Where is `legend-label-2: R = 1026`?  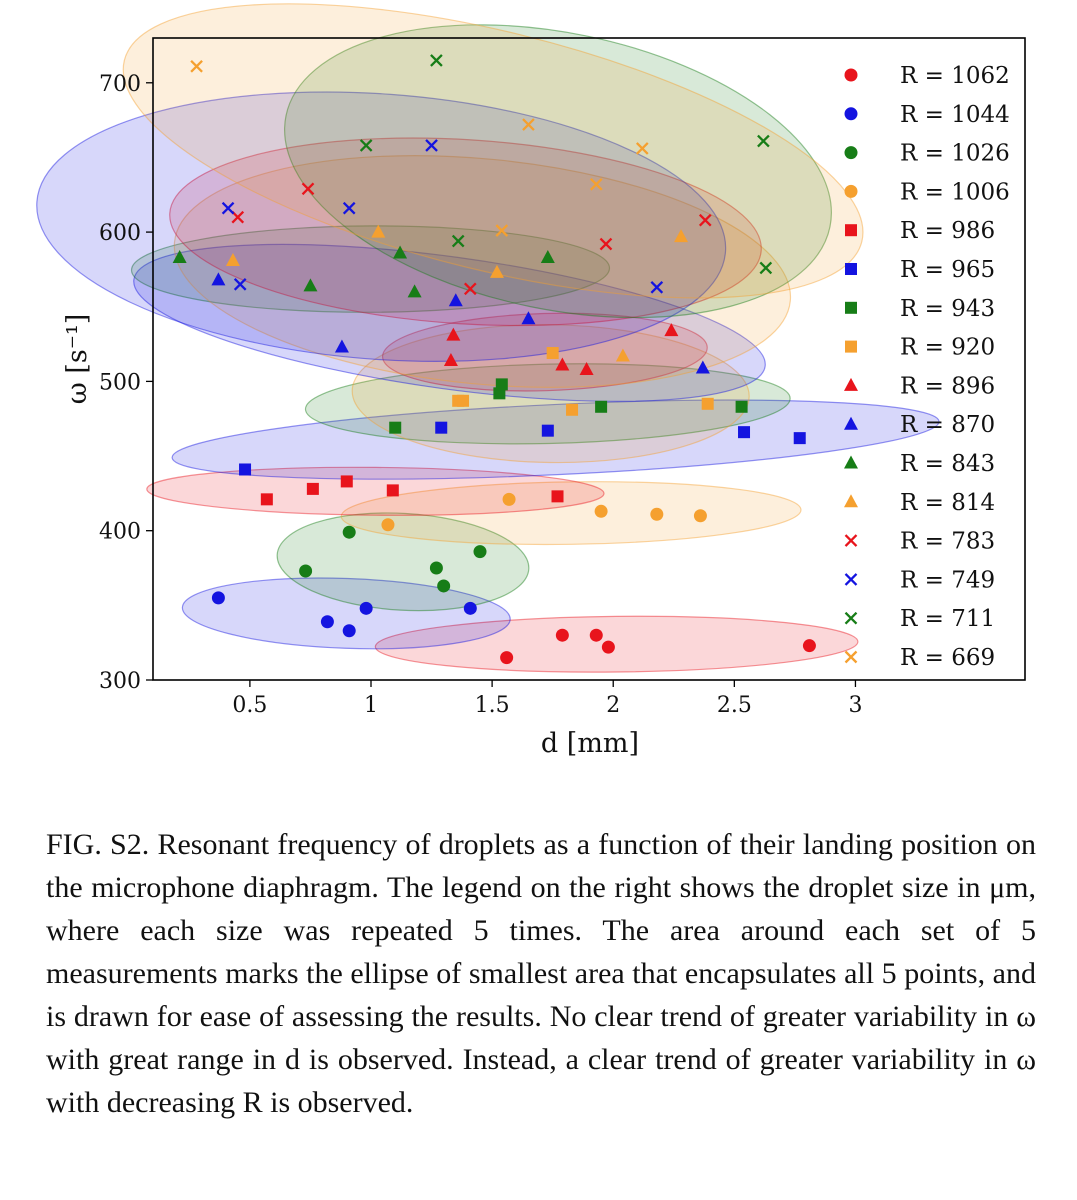
legend-label-2: R = 1026 is located at coordinates (955, 154).